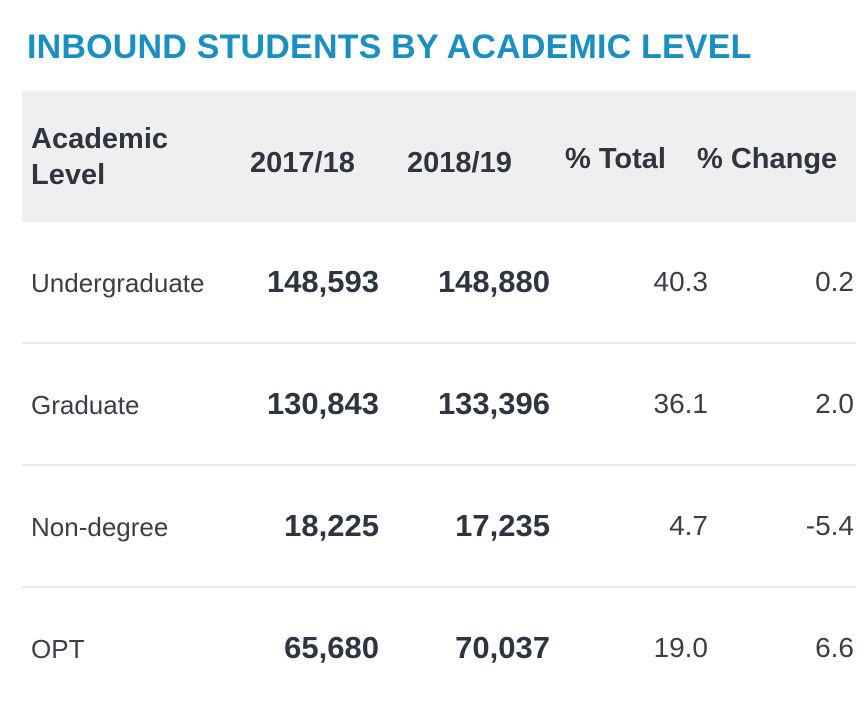 The image size is (866, 708). Describe the element at coordinates (493, 281) in the screenshot. I see `row-2018-19-value: 148,880` at that location.